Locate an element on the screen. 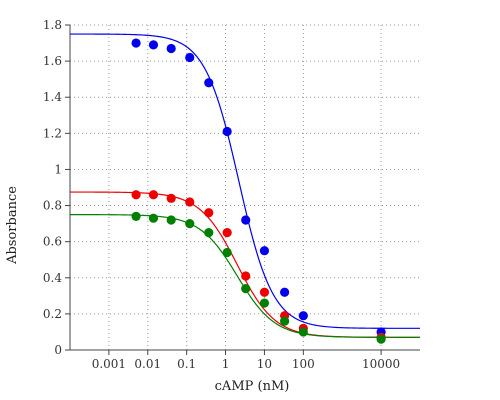 Image resolution: width=500 pixels, height=400 pixels. y-tick-label-3: 0.6 is located at coordinates (52, 242).